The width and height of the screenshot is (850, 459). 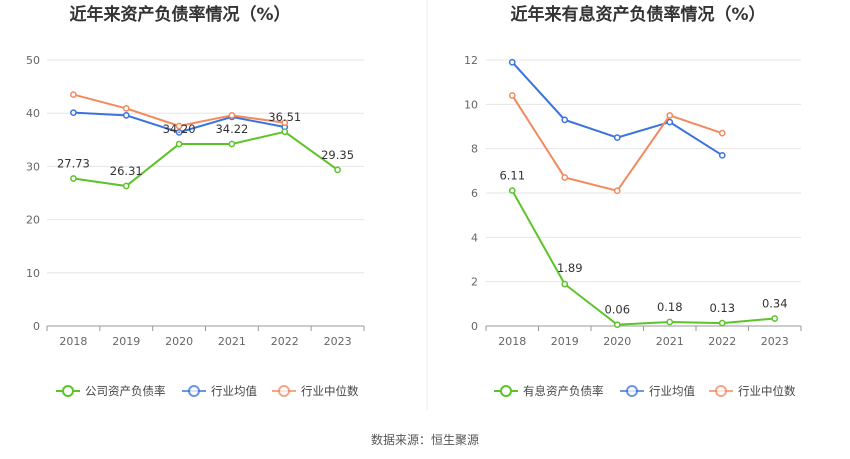 I want to click on legend-label: 公司资产负债率, so click(x=125, y=391).